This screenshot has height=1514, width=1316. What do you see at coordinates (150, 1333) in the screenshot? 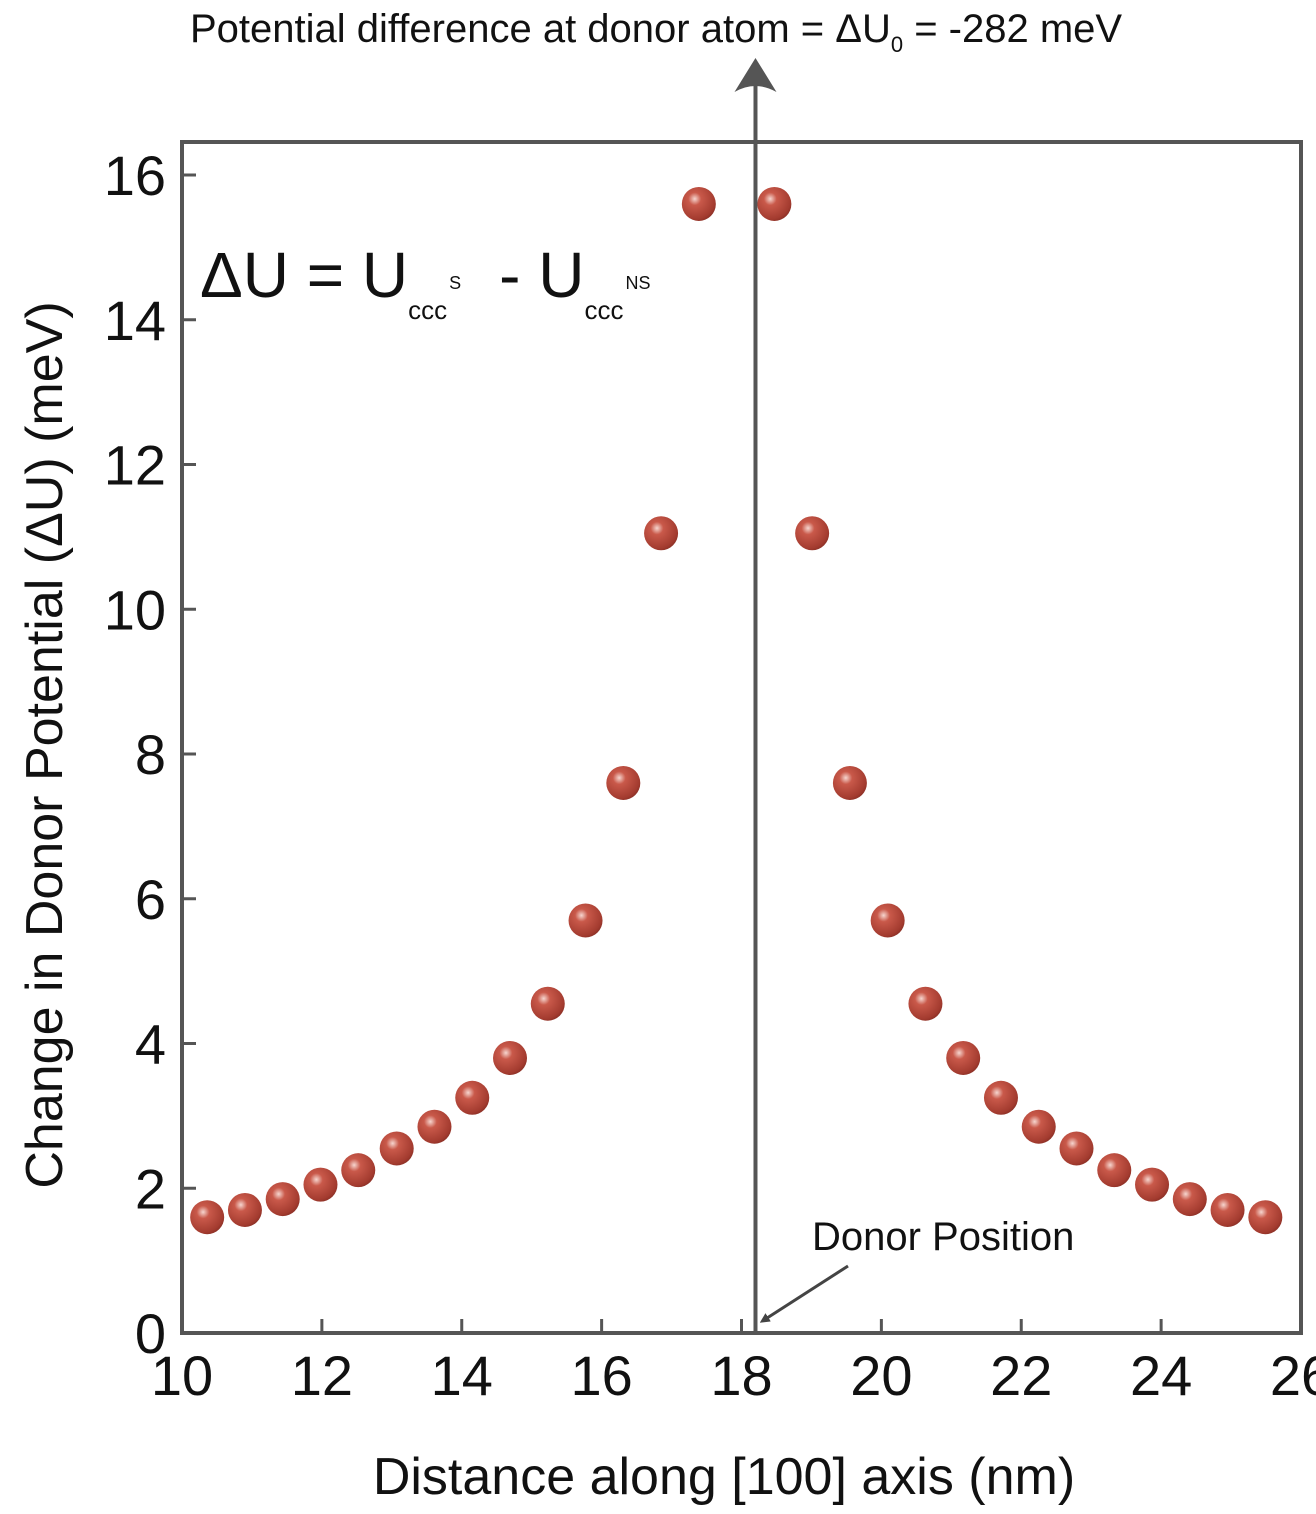
I see `y-tick-label: 0` at bounding box center [150, 1333].